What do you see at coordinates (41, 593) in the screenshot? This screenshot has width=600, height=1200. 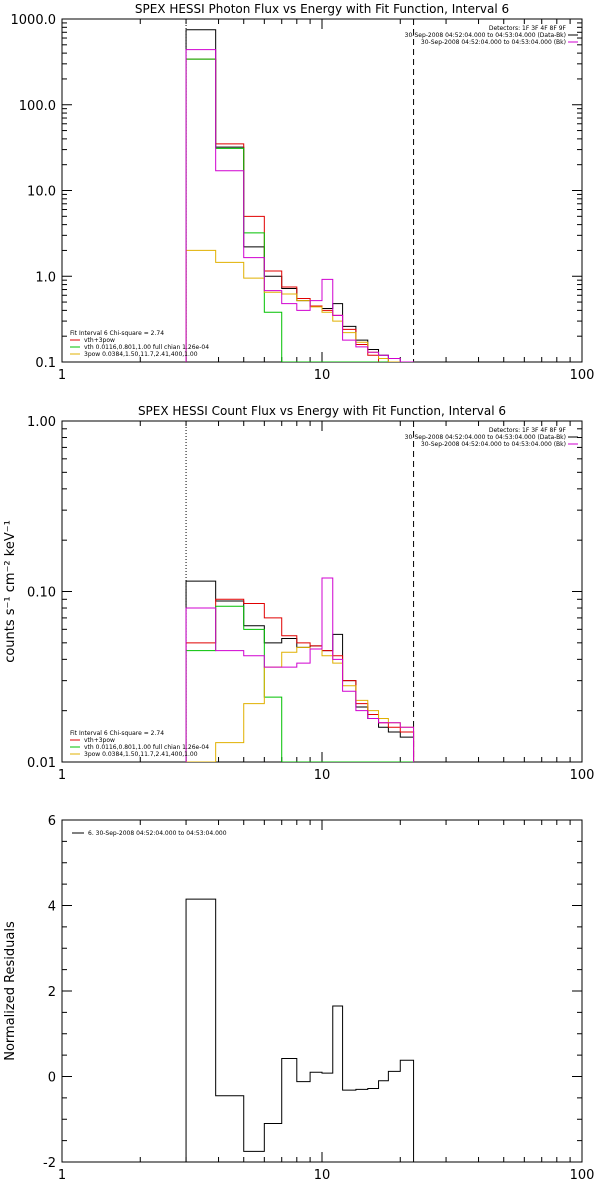 I see `y-tick-label: 0.10` at bounding box center [41, 593].